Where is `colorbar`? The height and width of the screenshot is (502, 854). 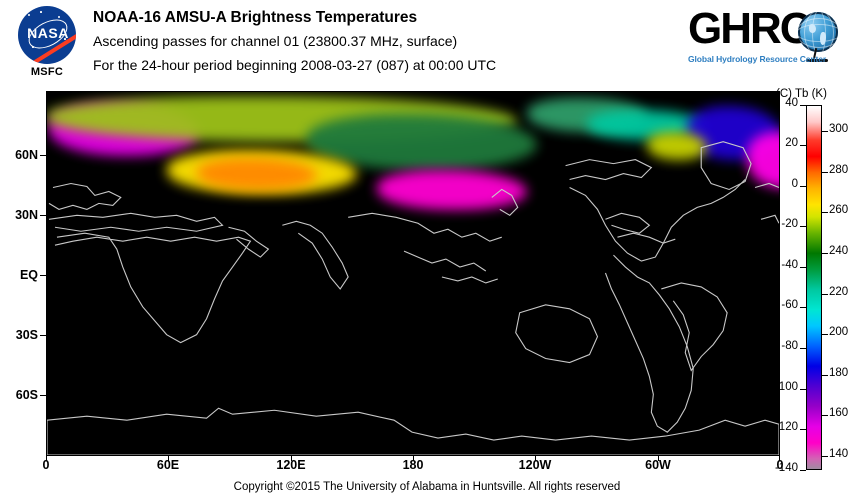
colorbar is located at coordinates (814, 287).